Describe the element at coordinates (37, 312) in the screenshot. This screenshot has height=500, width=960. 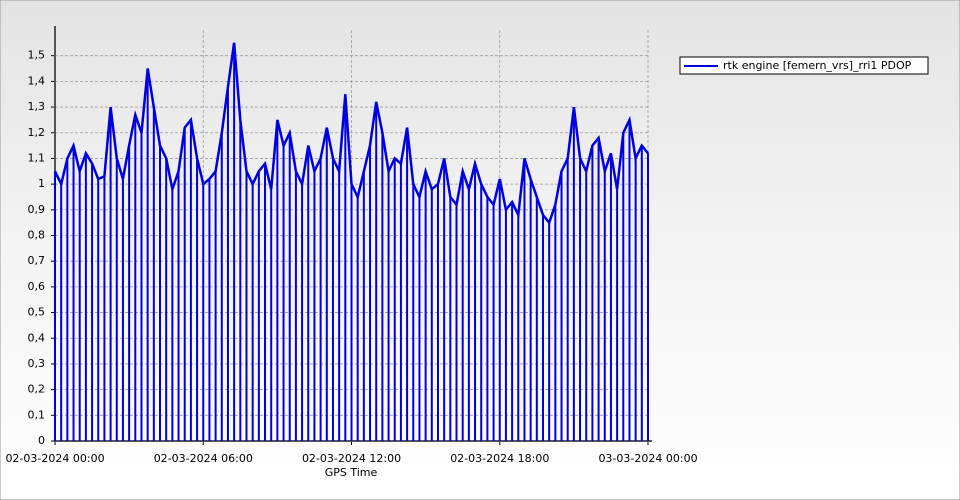
I see `y-tick-label: 0,5` at that location.